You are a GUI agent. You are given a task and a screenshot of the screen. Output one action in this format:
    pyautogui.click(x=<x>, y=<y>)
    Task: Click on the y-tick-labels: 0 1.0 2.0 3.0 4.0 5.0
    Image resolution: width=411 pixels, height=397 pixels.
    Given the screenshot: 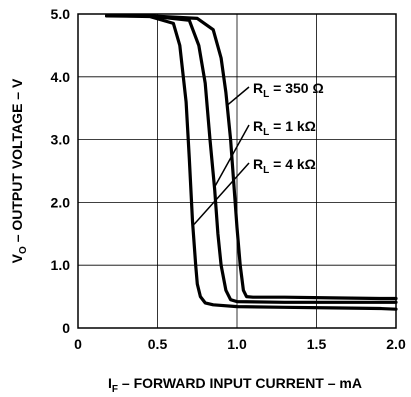 What is the action you would take?
    pyautogui.click(x=61, y=171)
    